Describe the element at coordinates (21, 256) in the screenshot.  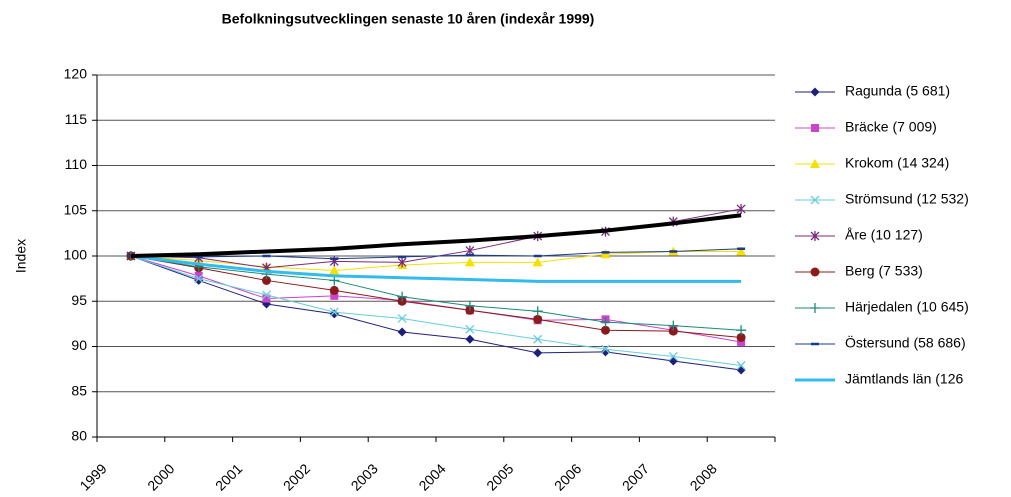
I see `y-axis-label: Index` at that location.